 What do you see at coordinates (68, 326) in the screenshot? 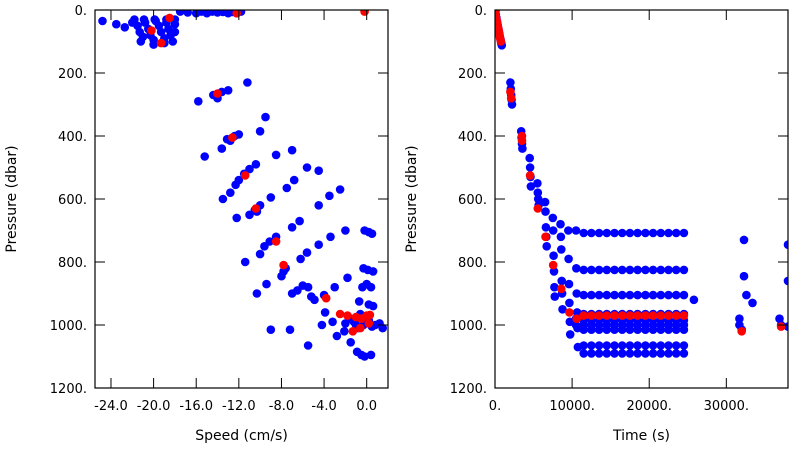
I see `y-tick-label: 1000.` at bounding box center [68, 326].